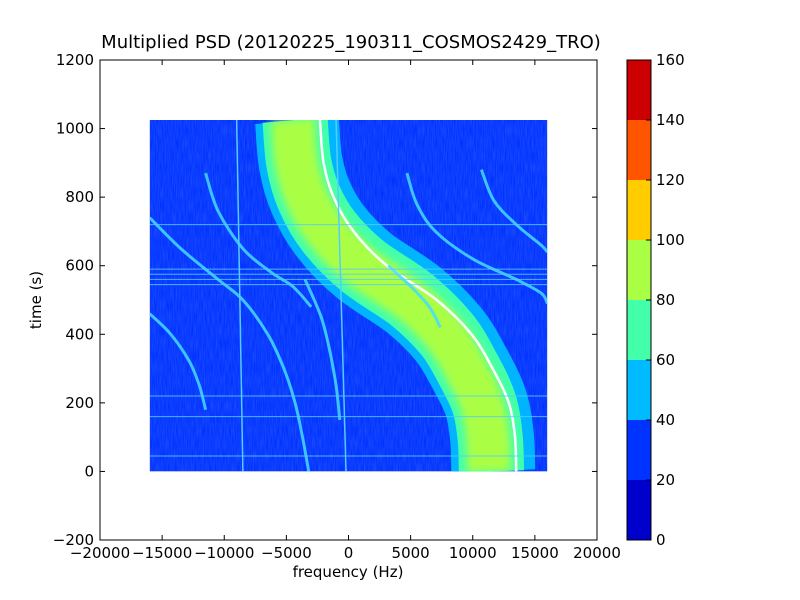  What do you see at coordinates (224, 553) in the screenshot?
I see `x-tick-label: −10000` at bounding box center [224, 553].